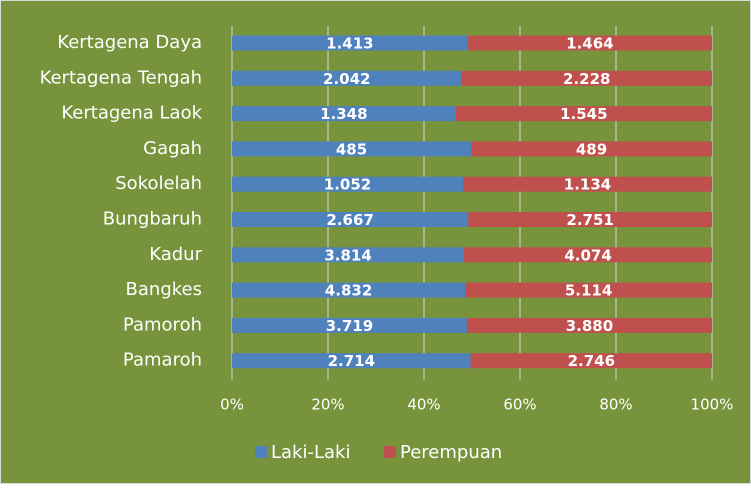 This screenshot has height=488, width=751. I want to click on data-label: 3.814, so click(347, 255).